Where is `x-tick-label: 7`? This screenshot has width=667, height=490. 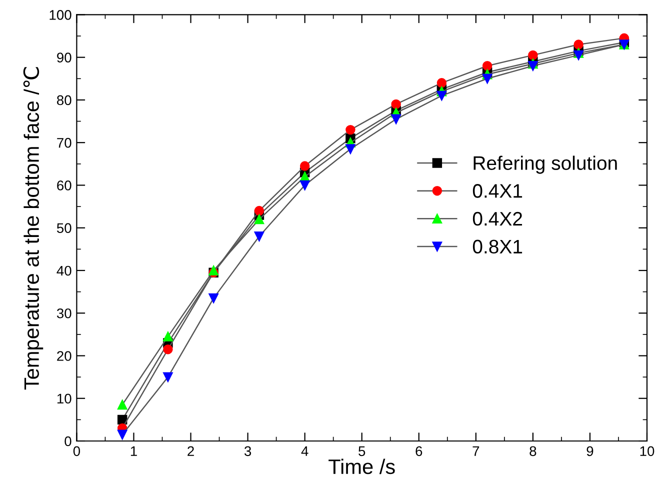
x-tick-label: 7 is located at coordinates (476, 451).